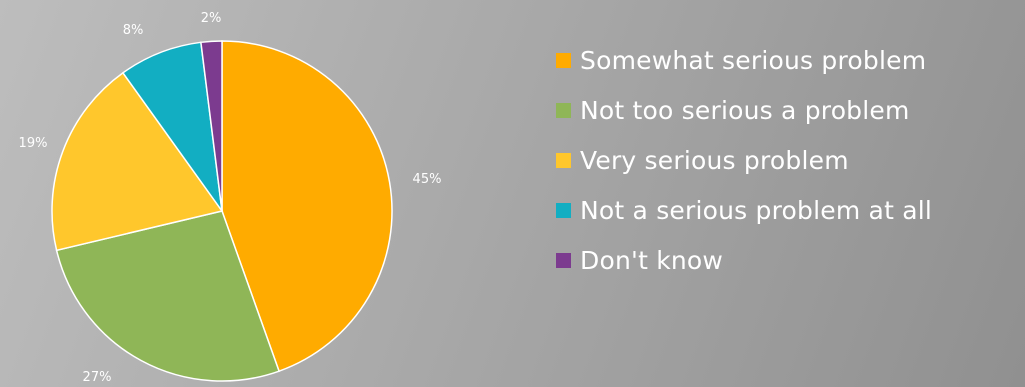  Describe the element at coordinates (652, 260) in the screenshot. I see `legend-label: Don't know` at that location.